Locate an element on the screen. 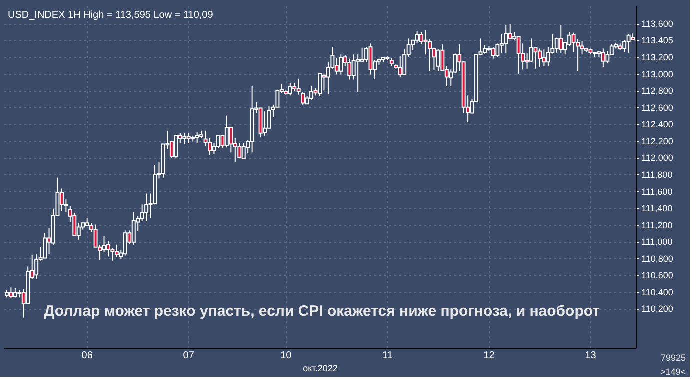 The height and width of the screenshot is (389, 698). y-tick-label: 112,800 is located at coordinates (658, 91).